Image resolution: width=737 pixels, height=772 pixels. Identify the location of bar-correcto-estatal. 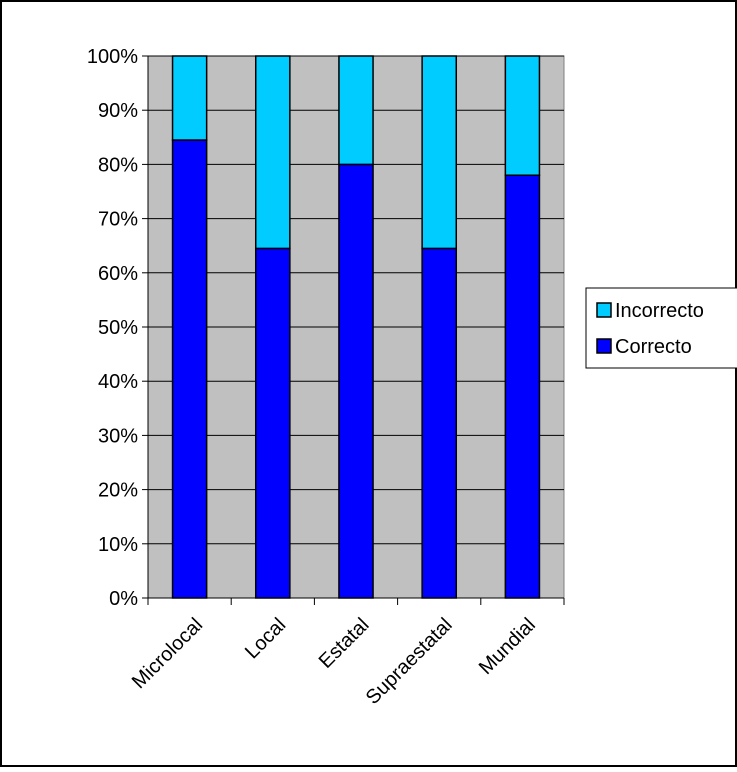
(356, 381).